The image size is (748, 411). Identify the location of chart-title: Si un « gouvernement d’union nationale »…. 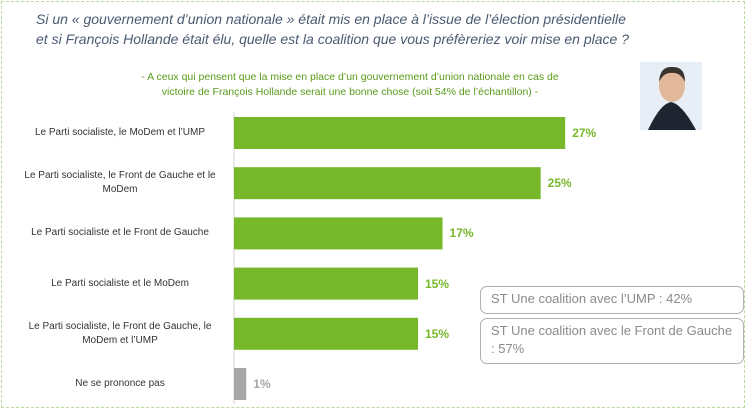
(332, 29).